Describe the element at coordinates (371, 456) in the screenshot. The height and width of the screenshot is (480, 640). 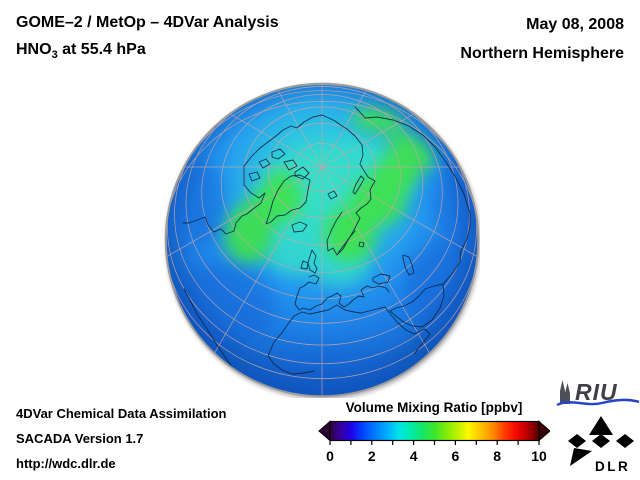
I see `tick-label-2: 2` at that location.